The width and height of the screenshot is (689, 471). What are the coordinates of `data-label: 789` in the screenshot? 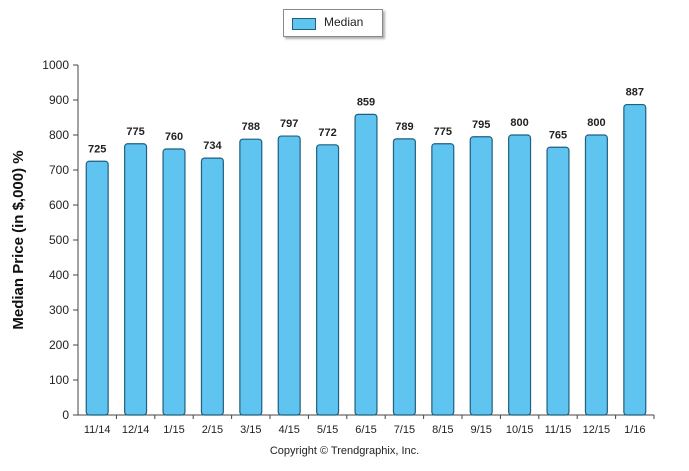 It's located at (404, 127).